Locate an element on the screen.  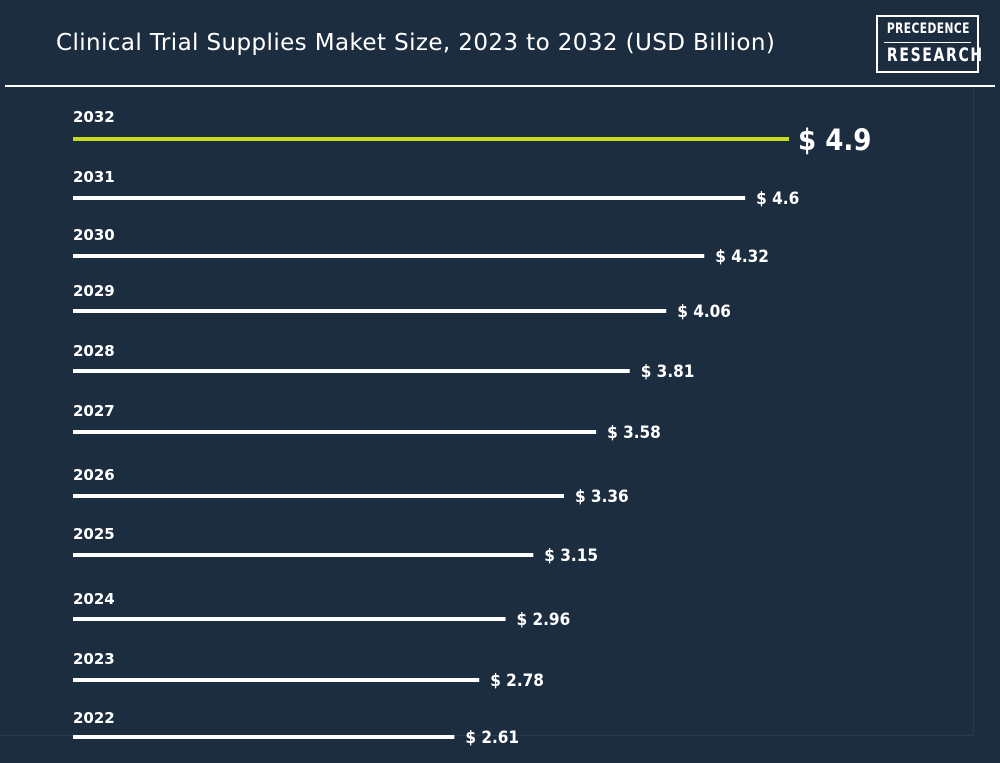
year-label-2028: 2028 is located at coordinates (94, 351).